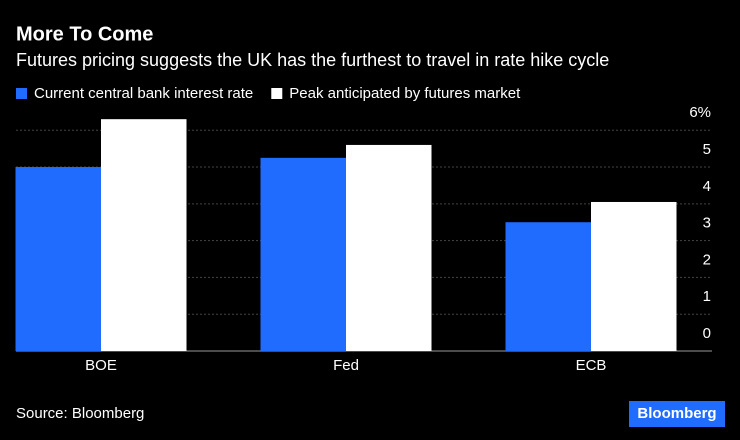 The height and width of the screenshot is (440, 740). What do you see at coordinates (101, 365) in the screenshot?
I see `x-tick-label: BOE` at bounding box center [101, 365].